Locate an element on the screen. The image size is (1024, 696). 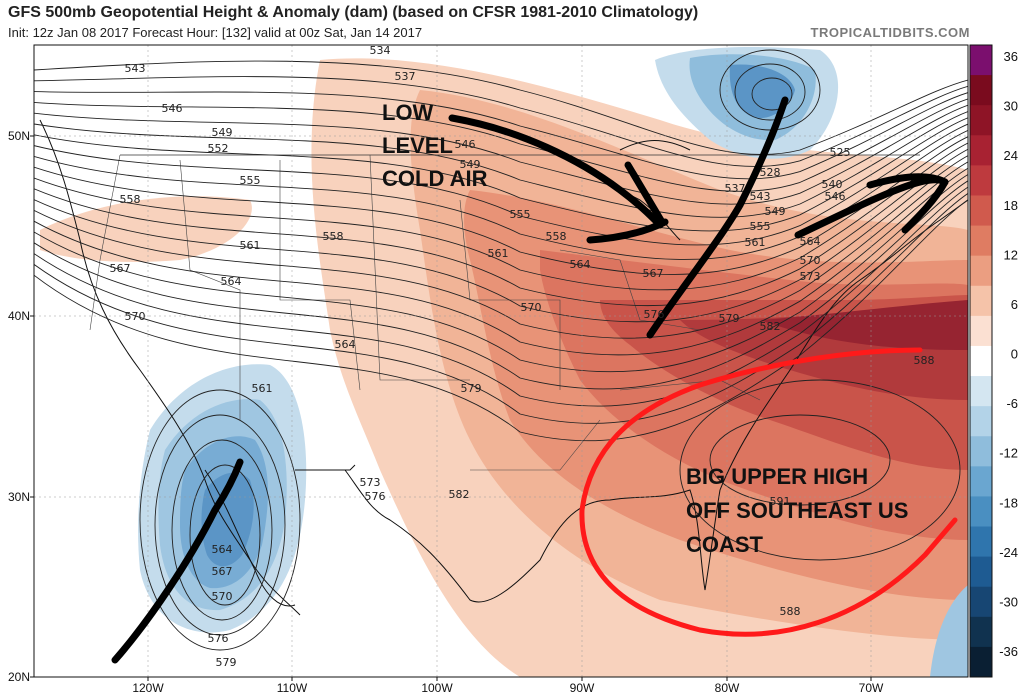
lat-label: 20N is located at coordinates (19, 677).